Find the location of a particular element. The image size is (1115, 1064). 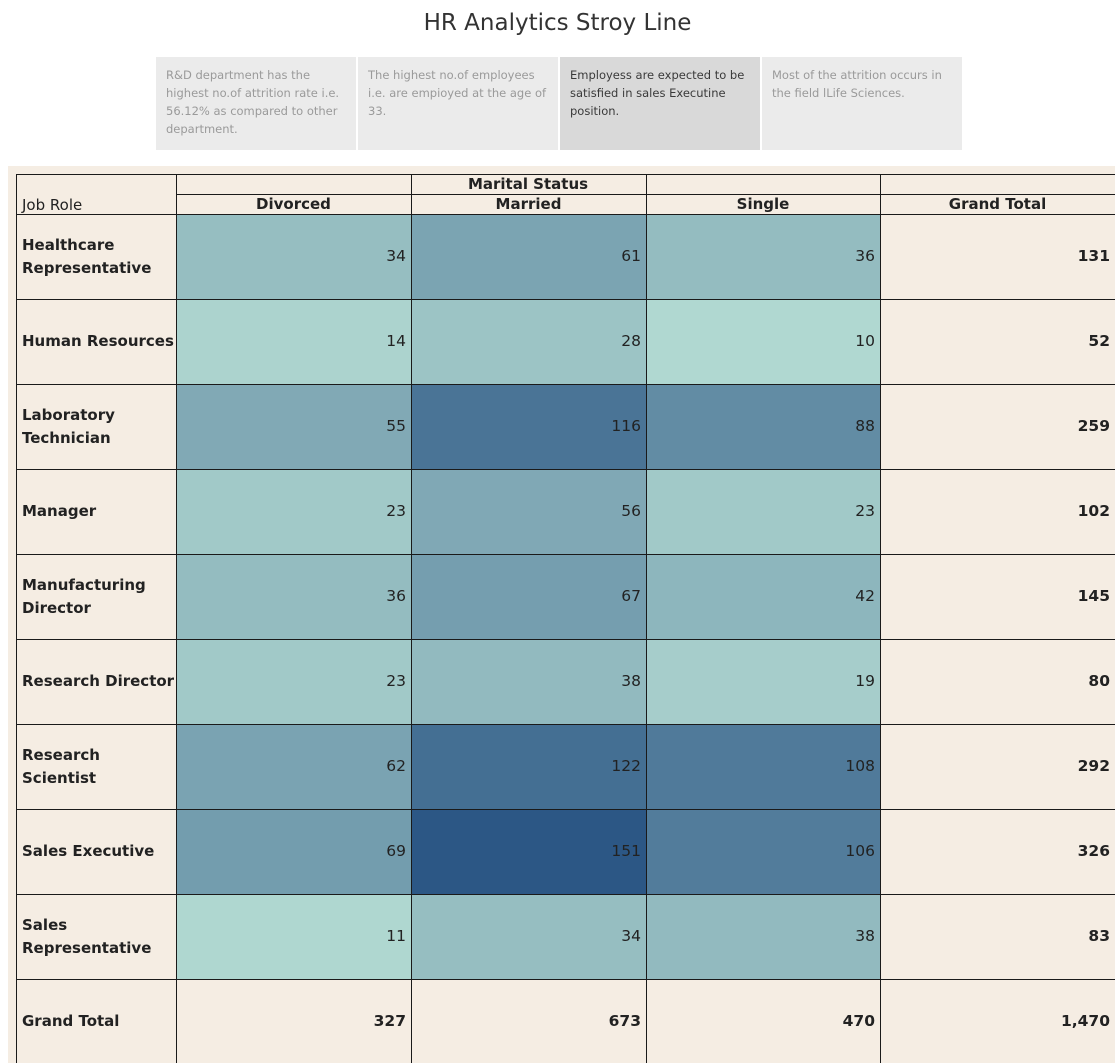

row-label: Research Scientist is located at coordinates (61, 766).